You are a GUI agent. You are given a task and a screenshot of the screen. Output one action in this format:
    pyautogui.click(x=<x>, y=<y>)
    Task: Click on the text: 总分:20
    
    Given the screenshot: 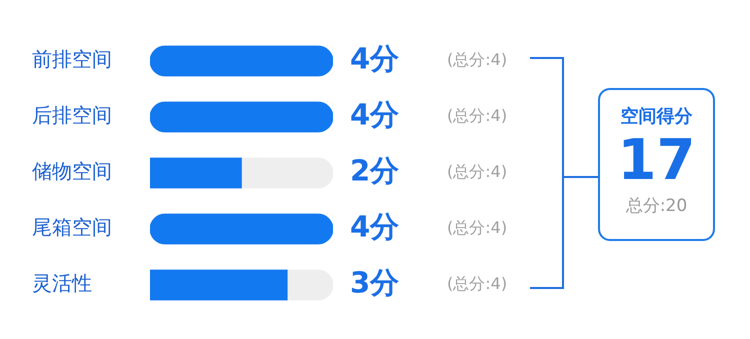 What is the action you would take?
    pyautogui.click(x=656, y=206)
    